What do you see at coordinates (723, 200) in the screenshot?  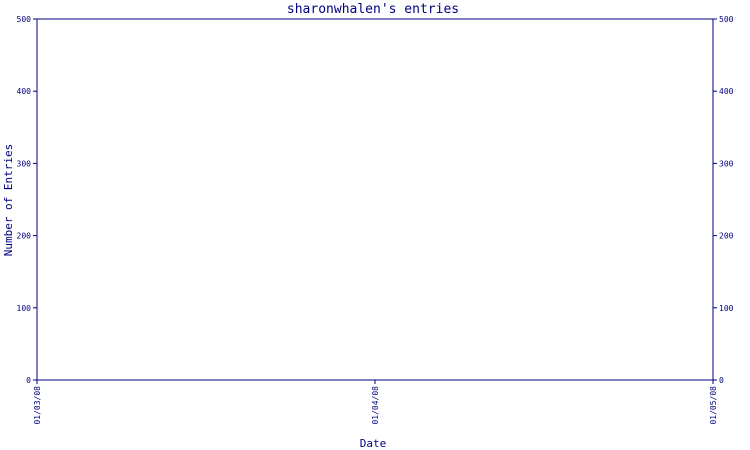 I see `right-y-axis: 0 100 200 300 400 500` at bounding box center [723, 200].